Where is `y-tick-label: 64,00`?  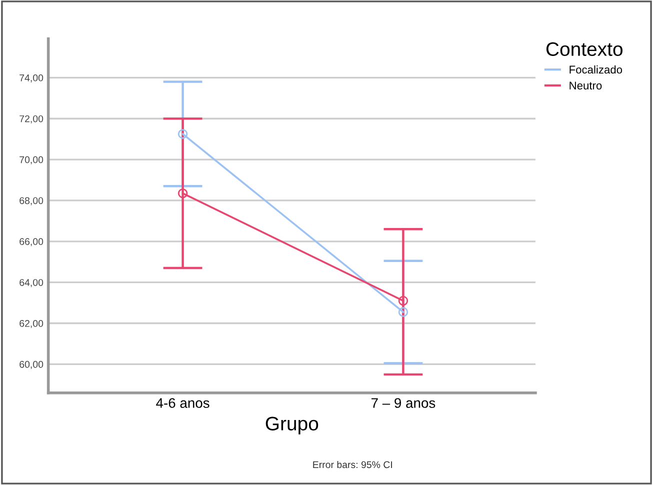
y-tick-label: 64,00 is located at coordinates (32, 283).